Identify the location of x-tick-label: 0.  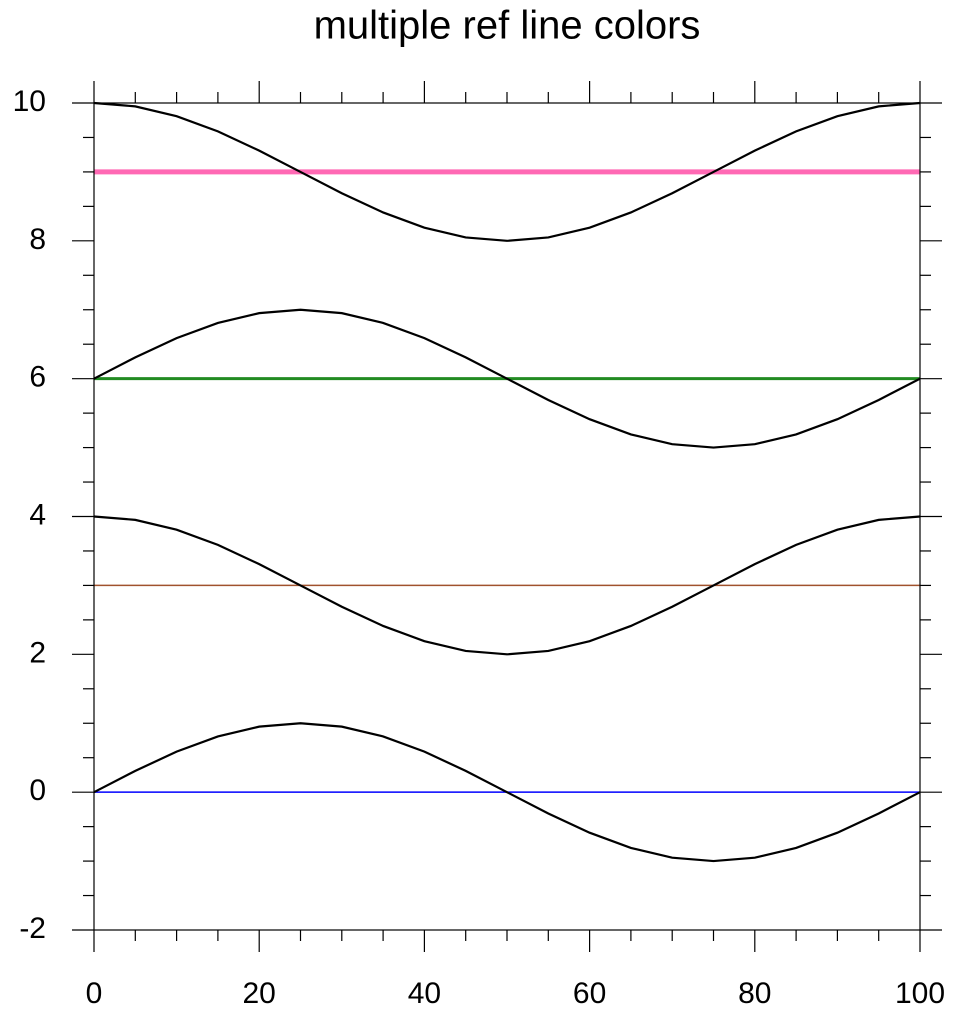
(94, 993).